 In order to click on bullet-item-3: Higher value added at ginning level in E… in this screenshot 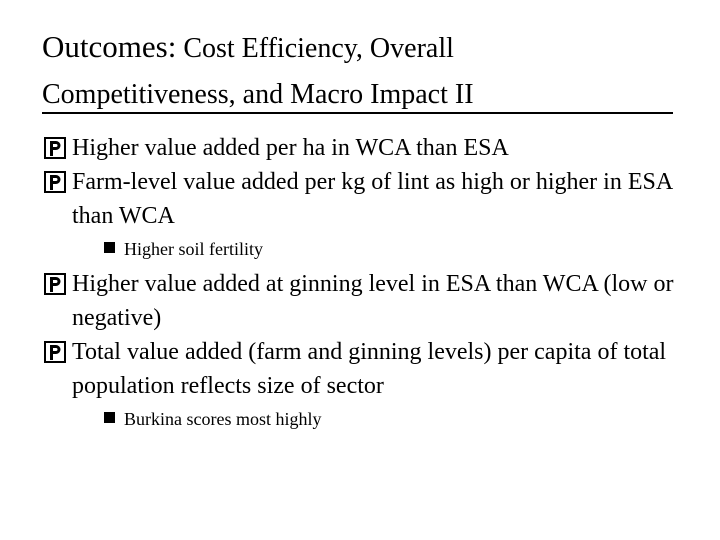, I will do `click(362, 301)`.